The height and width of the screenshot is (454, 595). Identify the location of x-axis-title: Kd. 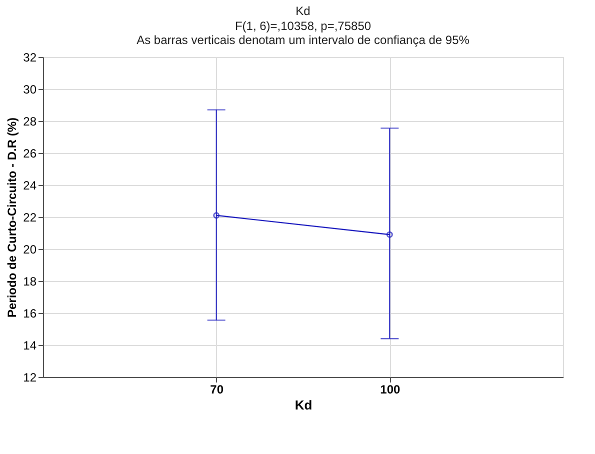
(303, 405).